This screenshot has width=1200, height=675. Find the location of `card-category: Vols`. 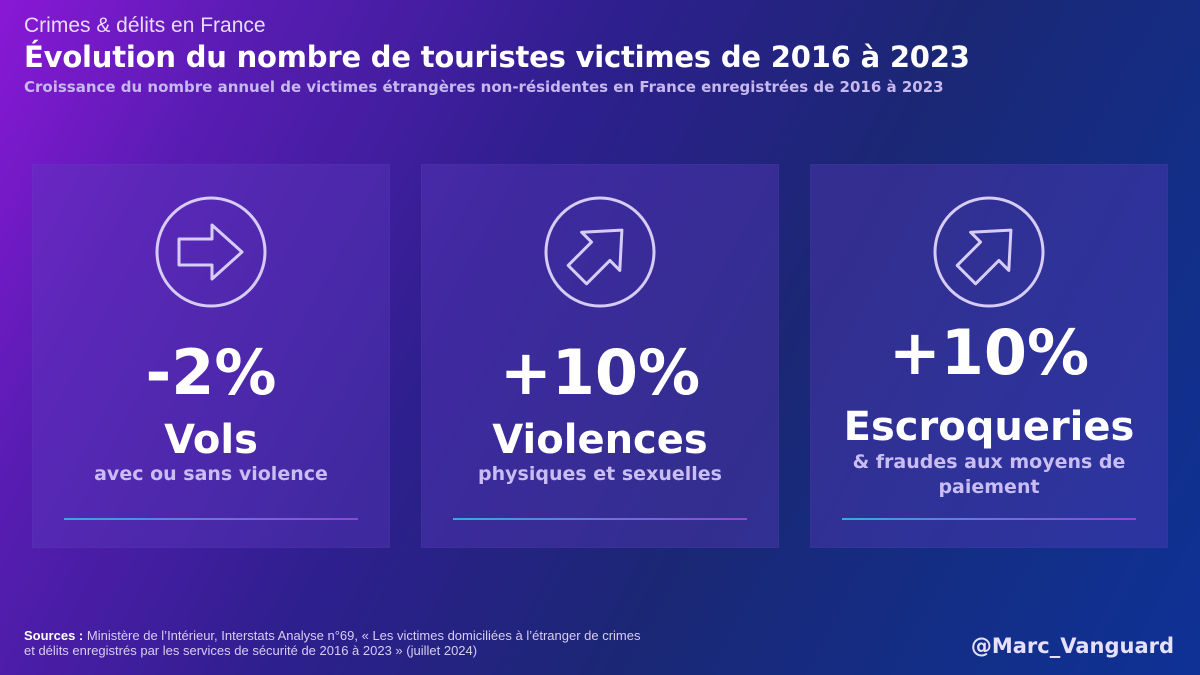

card-category: Vols is located at coordinates (211, 440).